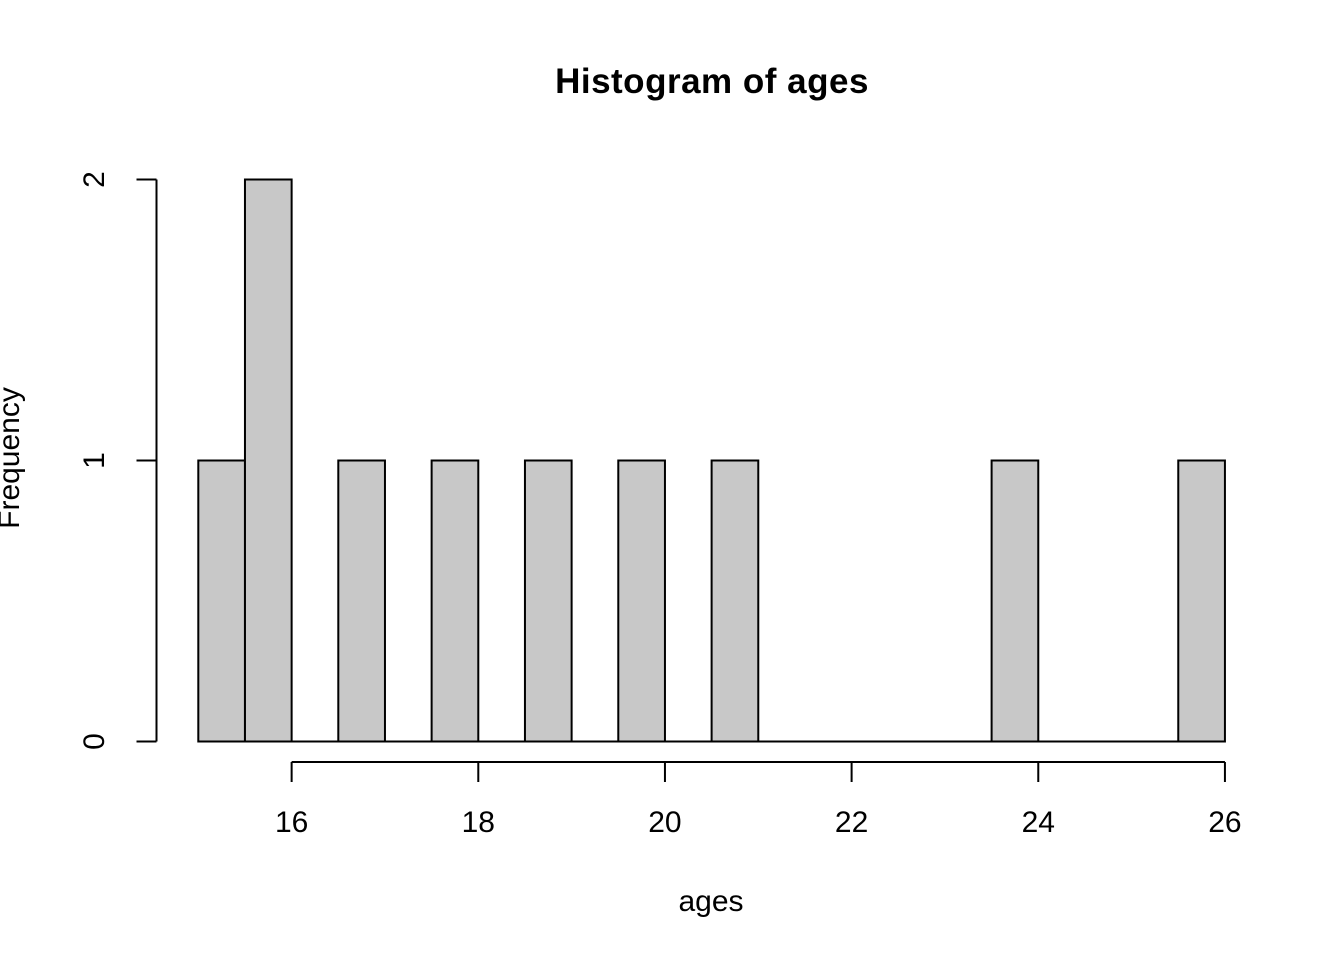 The height and width of the screenshot is (960, 1344). I want to click on x-tick-label: 20, so click(664, 822).